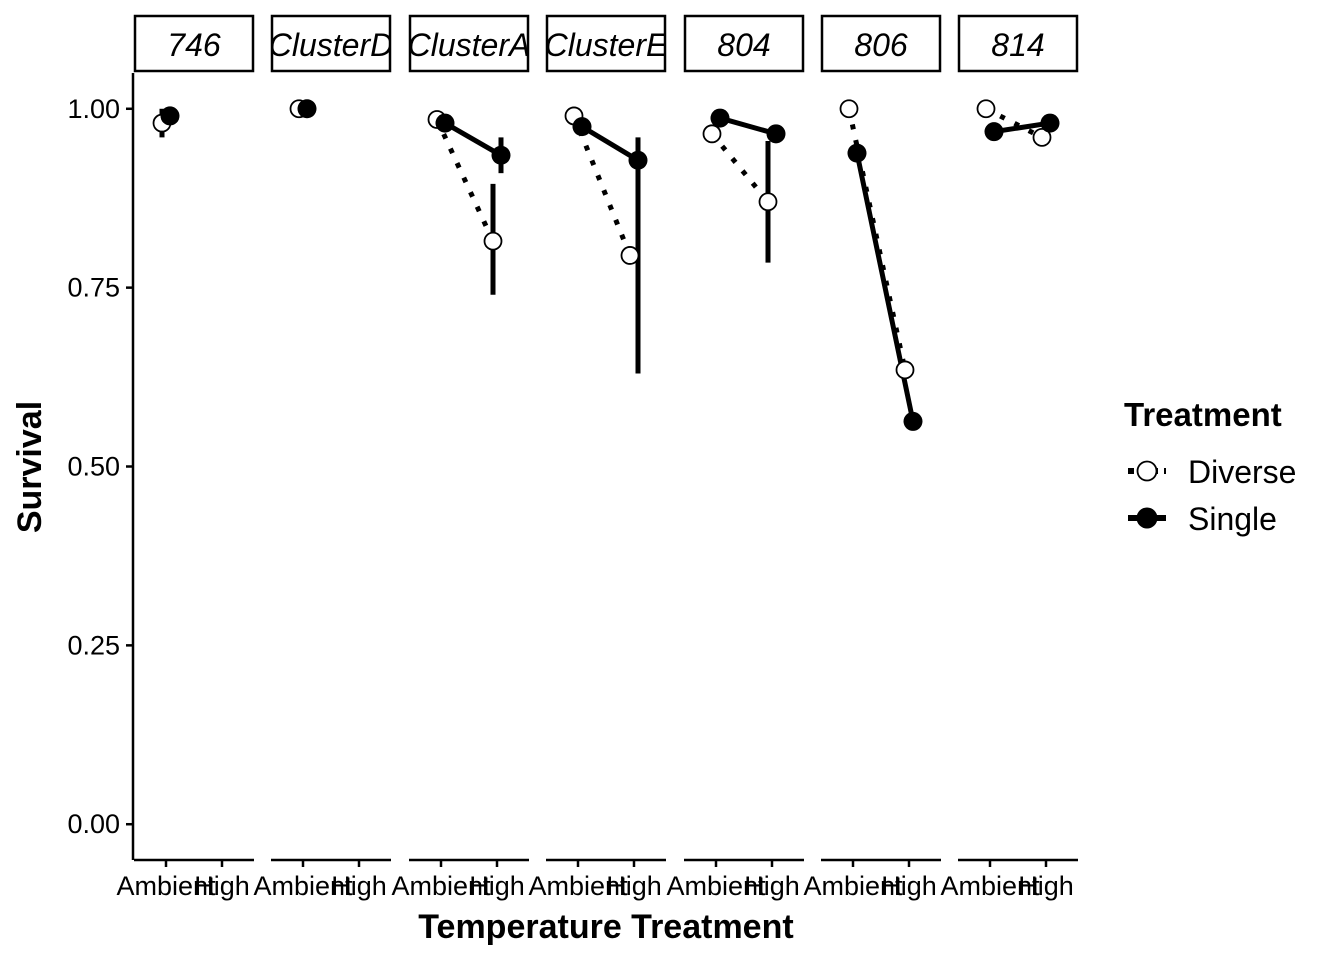 Image resolution: width=1344 pixels, height=960 pixels. I want to click on legend-label: Diverse, so click(1242, 472).